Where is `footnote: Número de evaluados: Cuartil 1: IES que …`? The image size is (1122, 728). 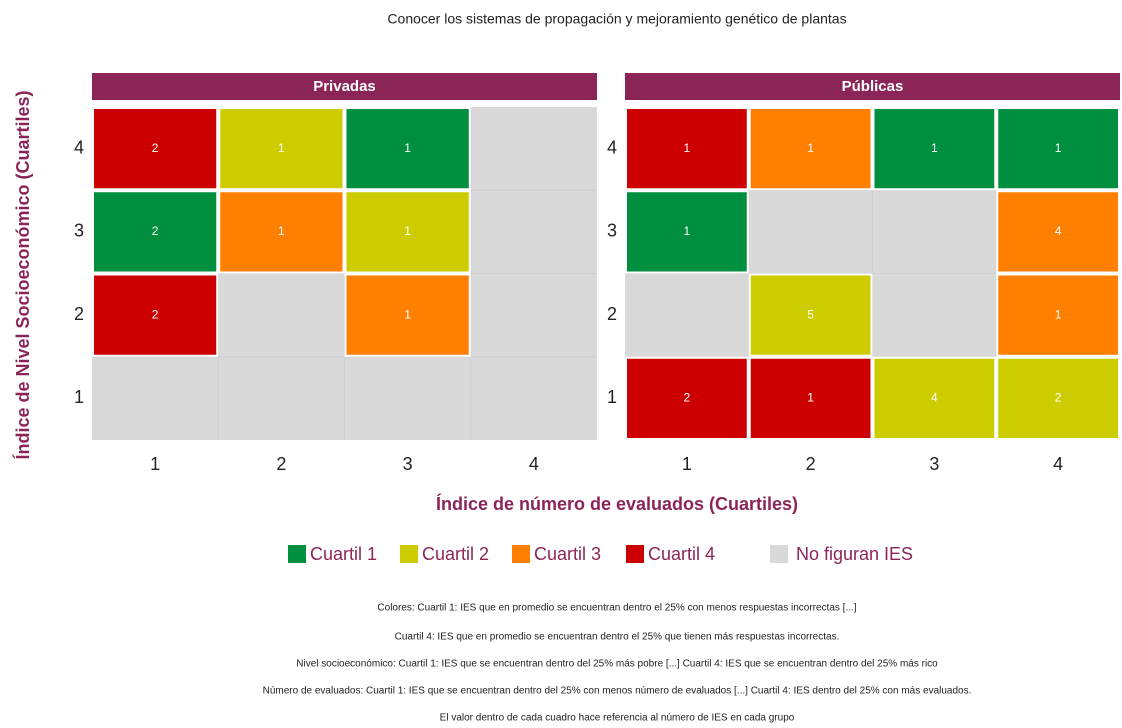
footnote: Número de evaluados: Cuartil 1: IES que … is located at coordinates (617, 691).